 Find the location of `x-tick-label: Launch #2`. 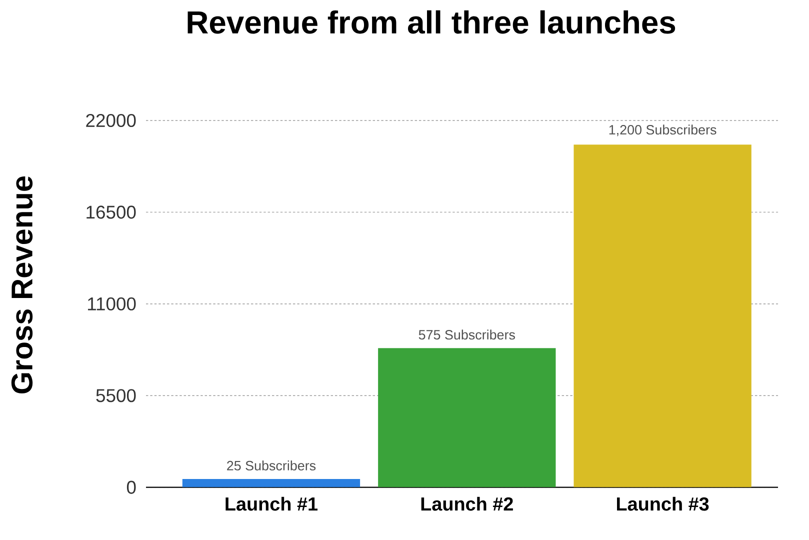

x-tick-label: Launch #2 is located at coordinates (467, 503).